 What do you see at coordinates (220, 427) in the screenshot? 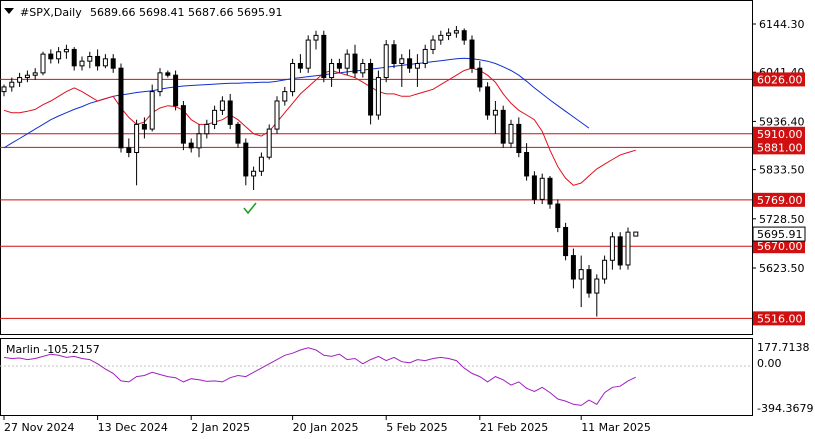
I see `x-tick-label: 2 Jan 2025` at bounding box center [220, 427].